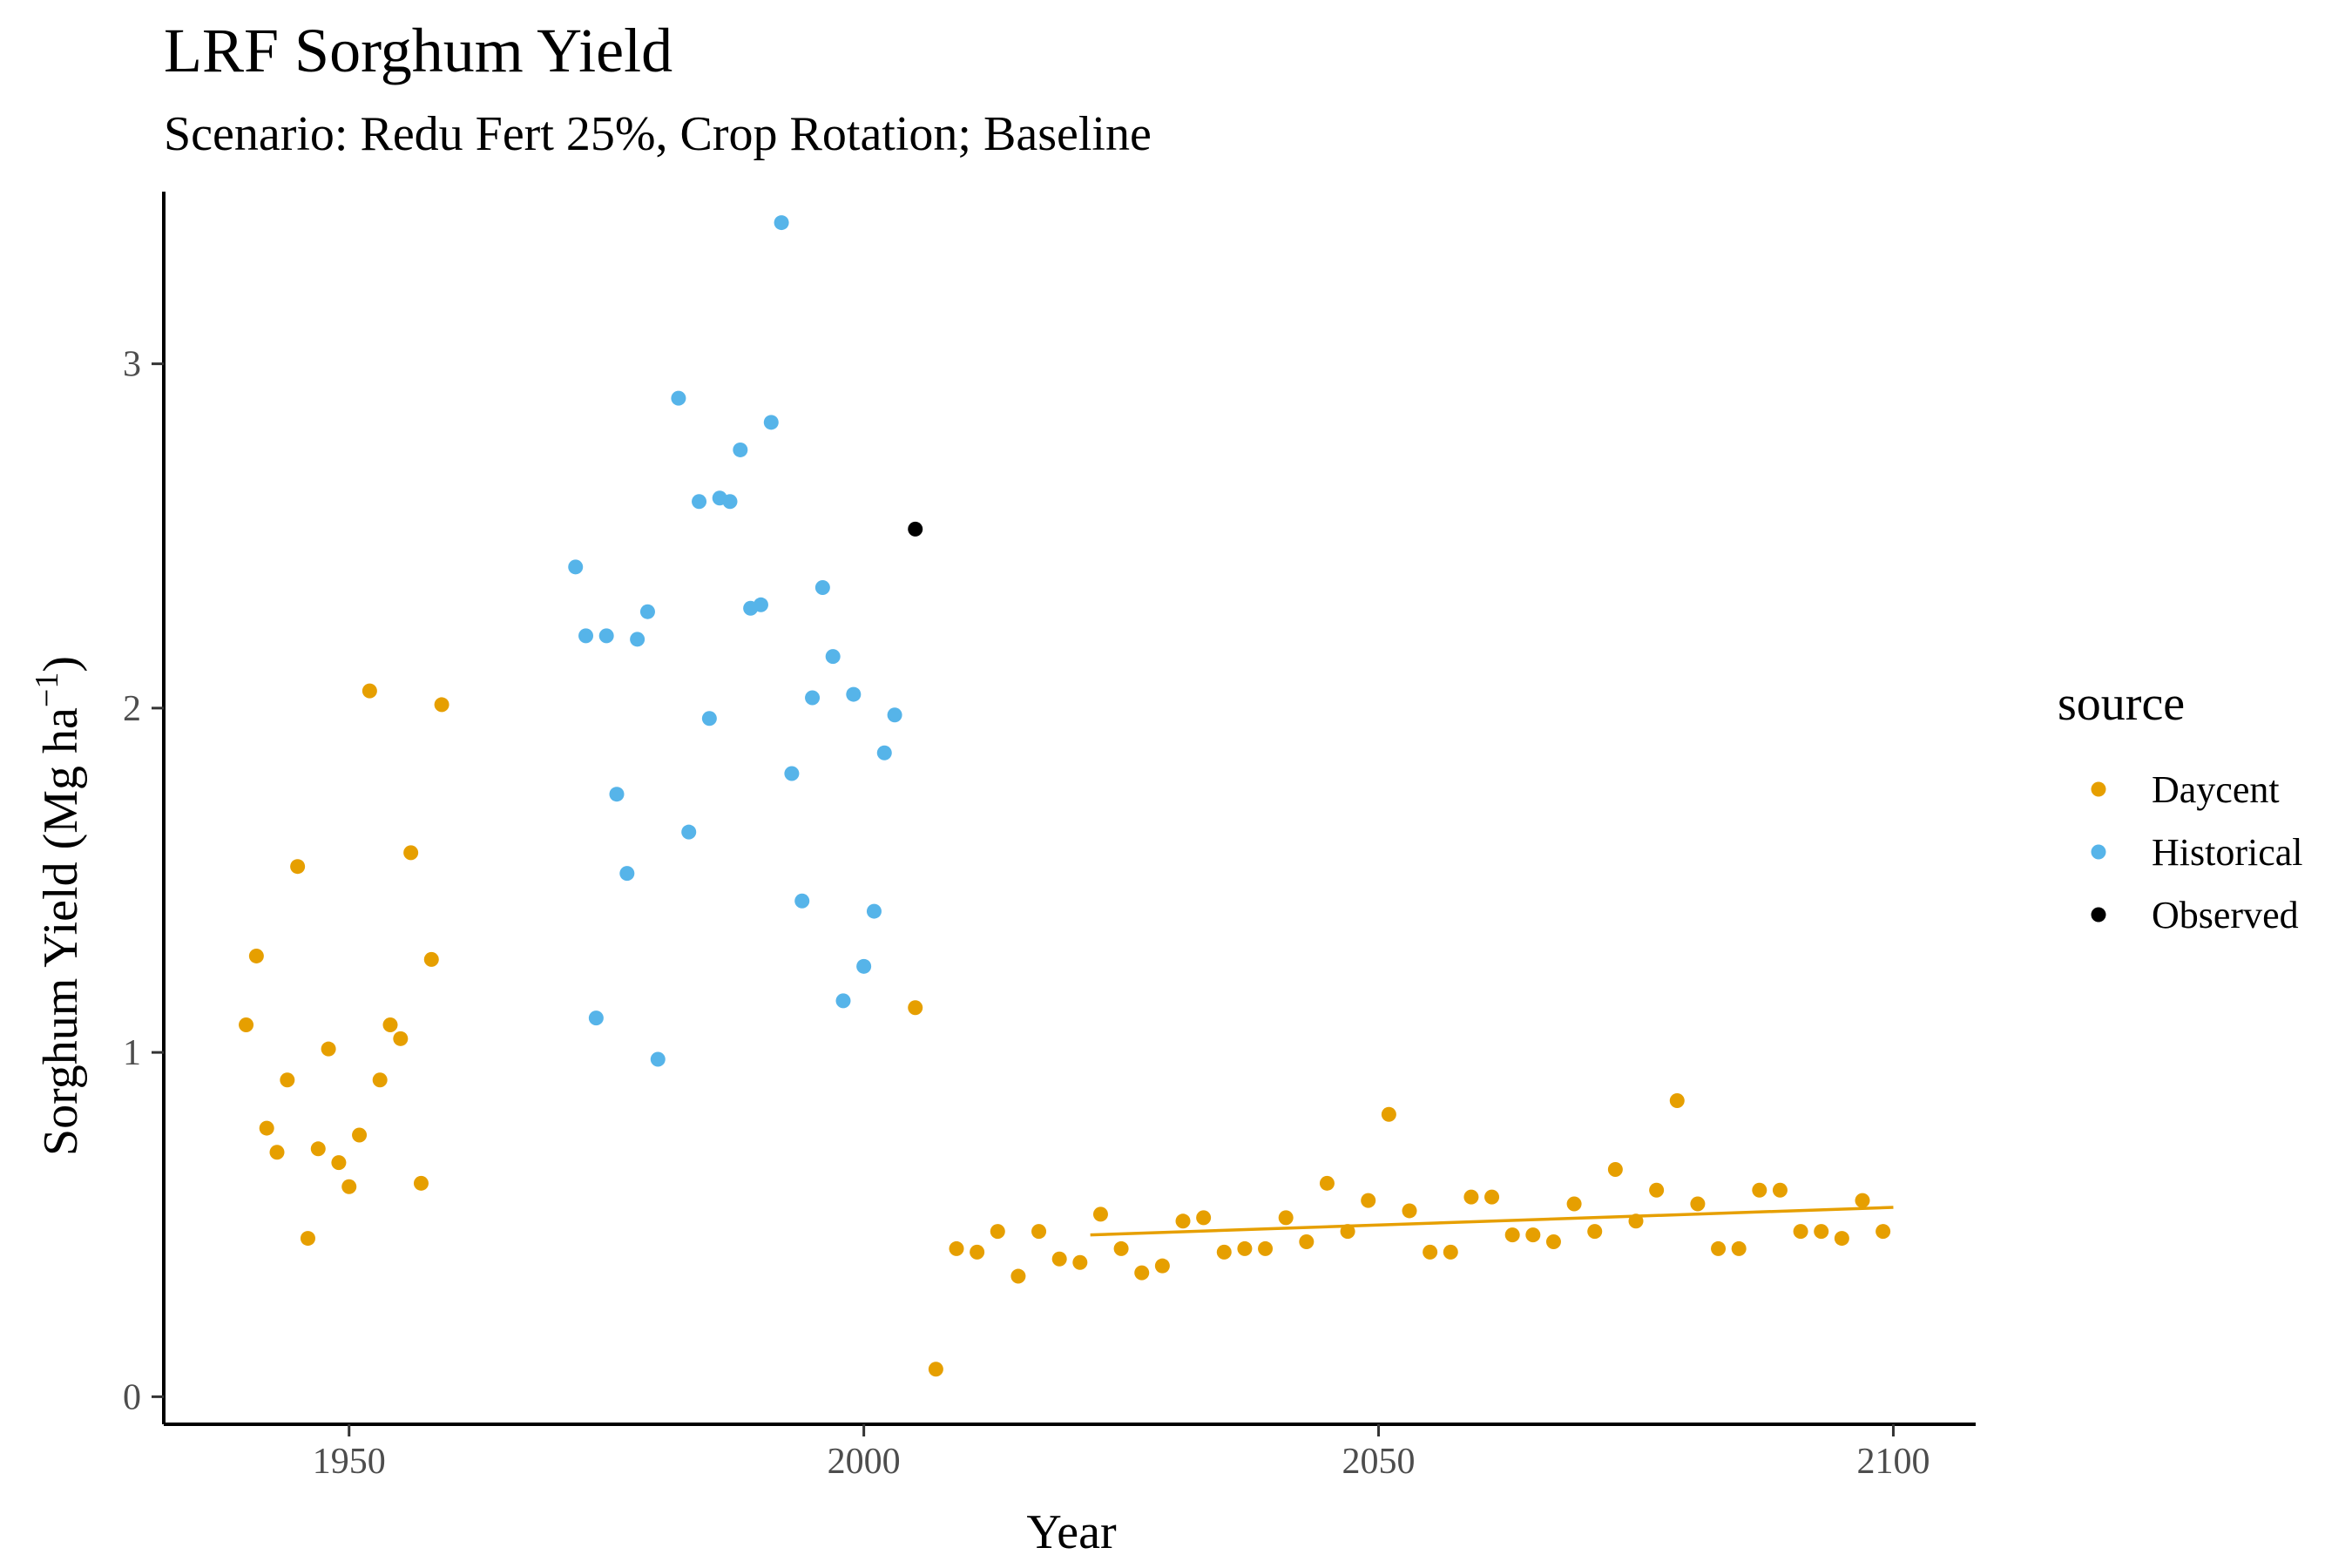 This screenshot has height=1568, width=2352. What do you see at coordinates (1379, 1462) in the screenshot?
I see `x-tick-label: 2050` at bounding box center [1379, 1462].